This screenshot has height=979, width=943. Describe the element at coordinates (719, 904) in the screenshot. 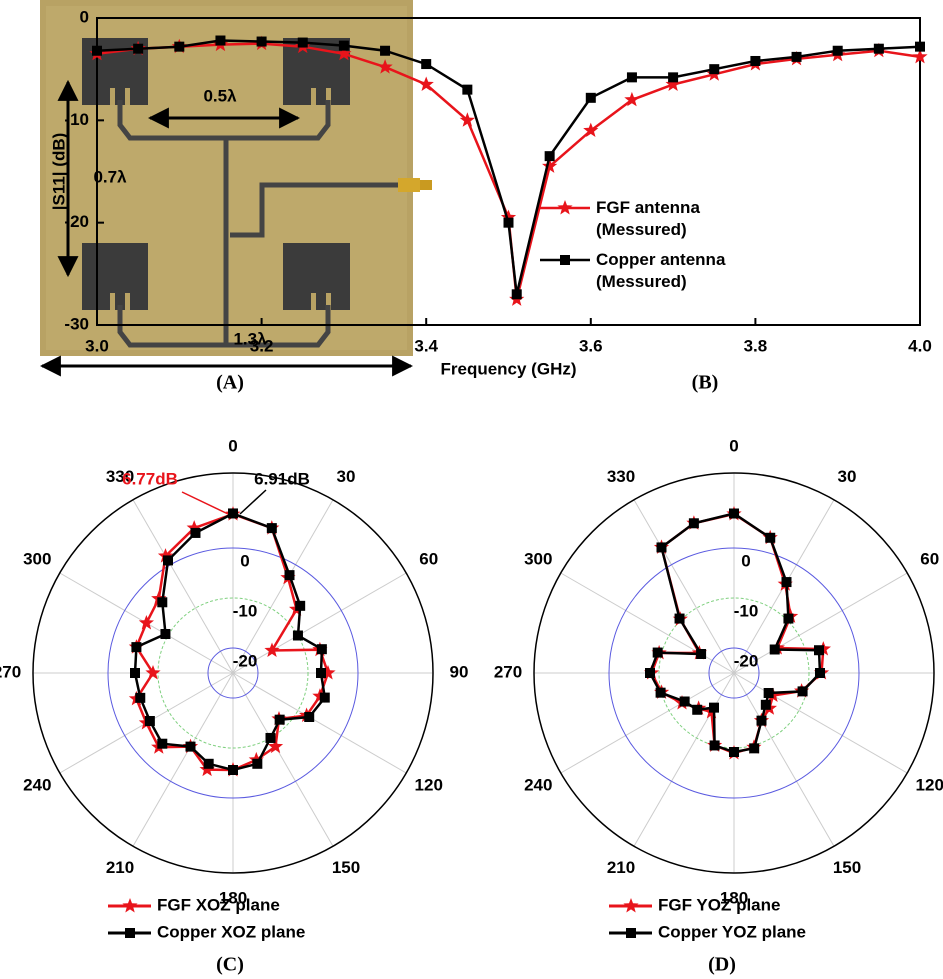

I see `legend-label: FGF YOZ plane` at that location.